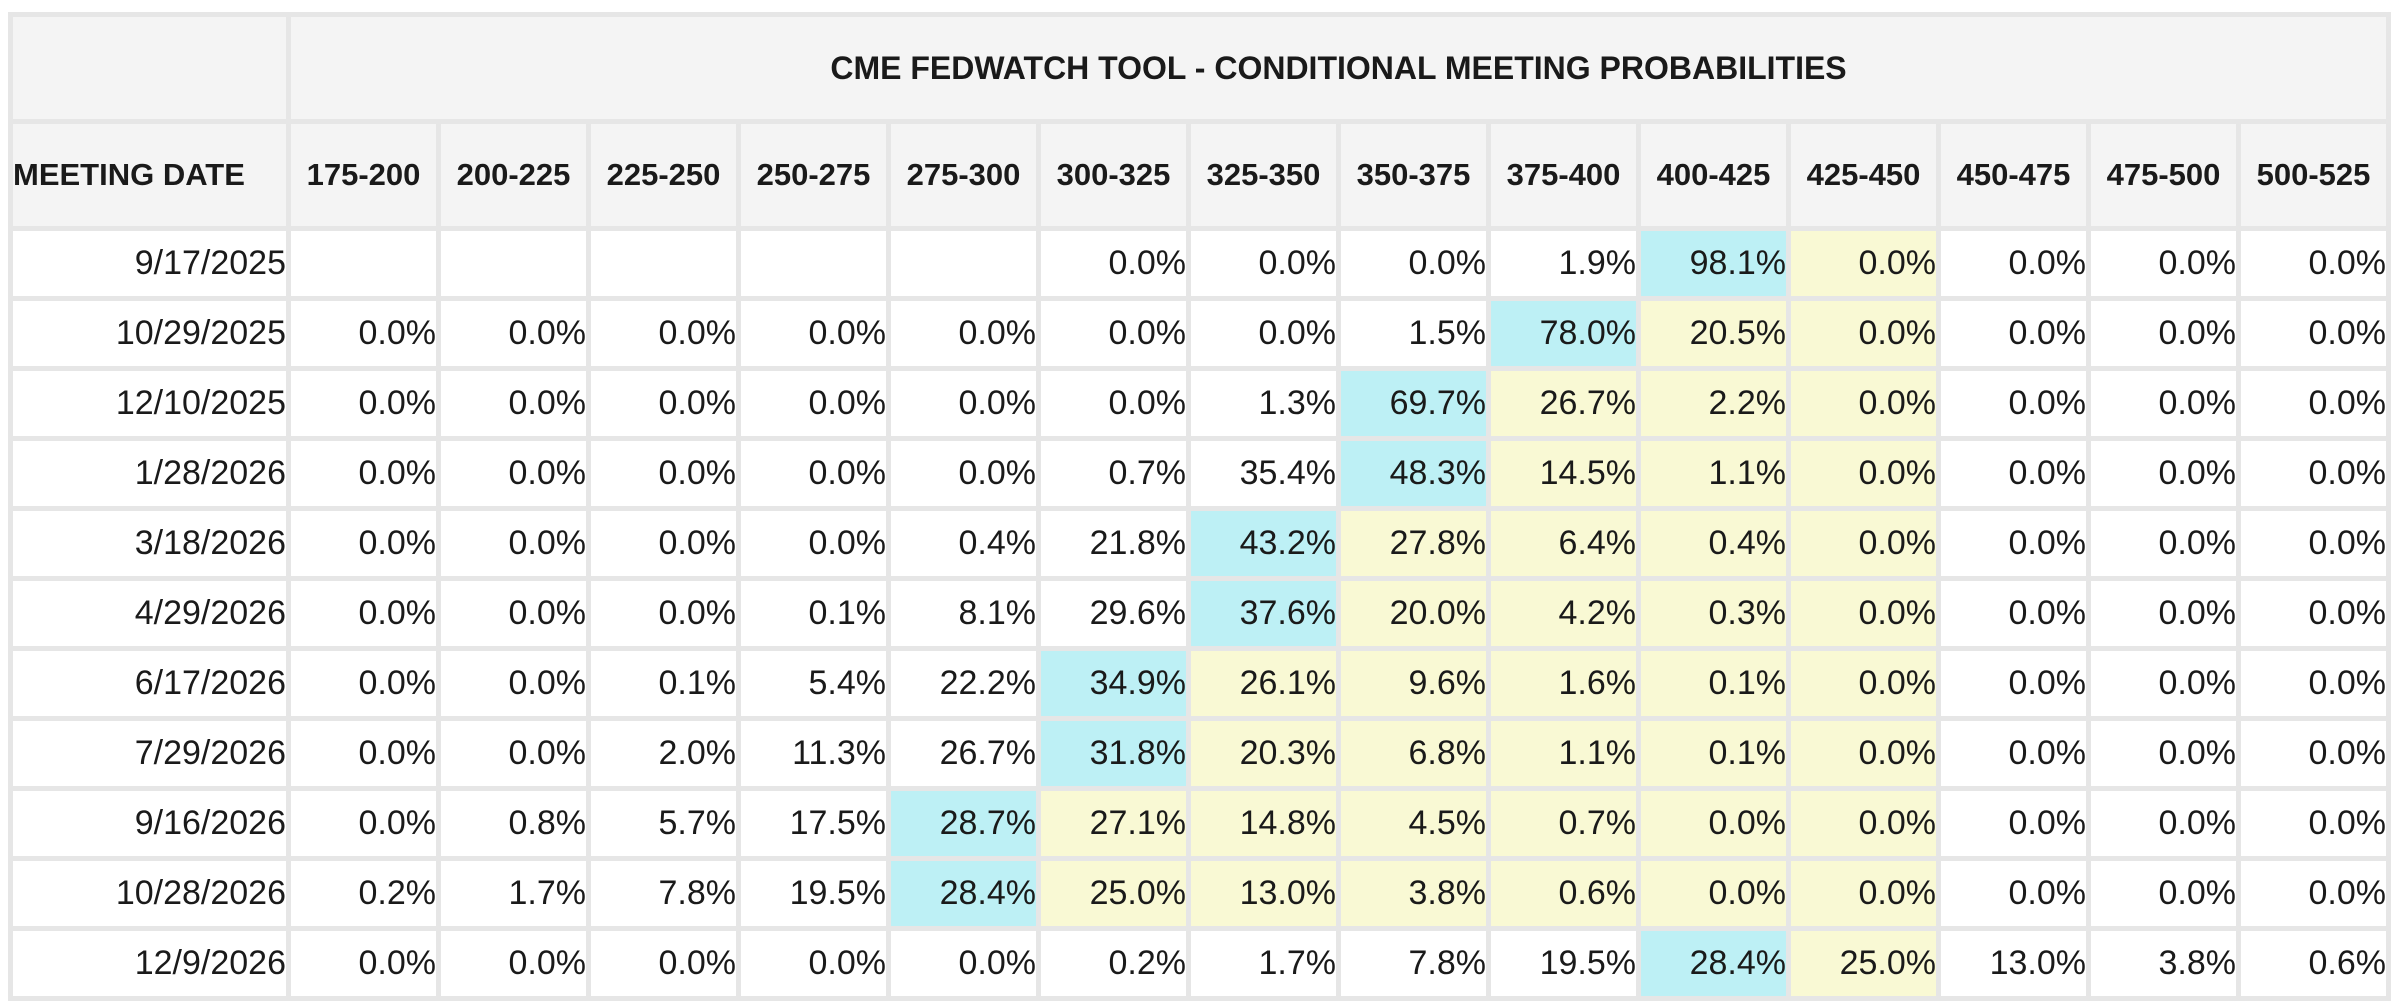  Describe the element at coordinates (1563, 893) in the screenshot. I see `probability-cell: 0.6%` at that location.